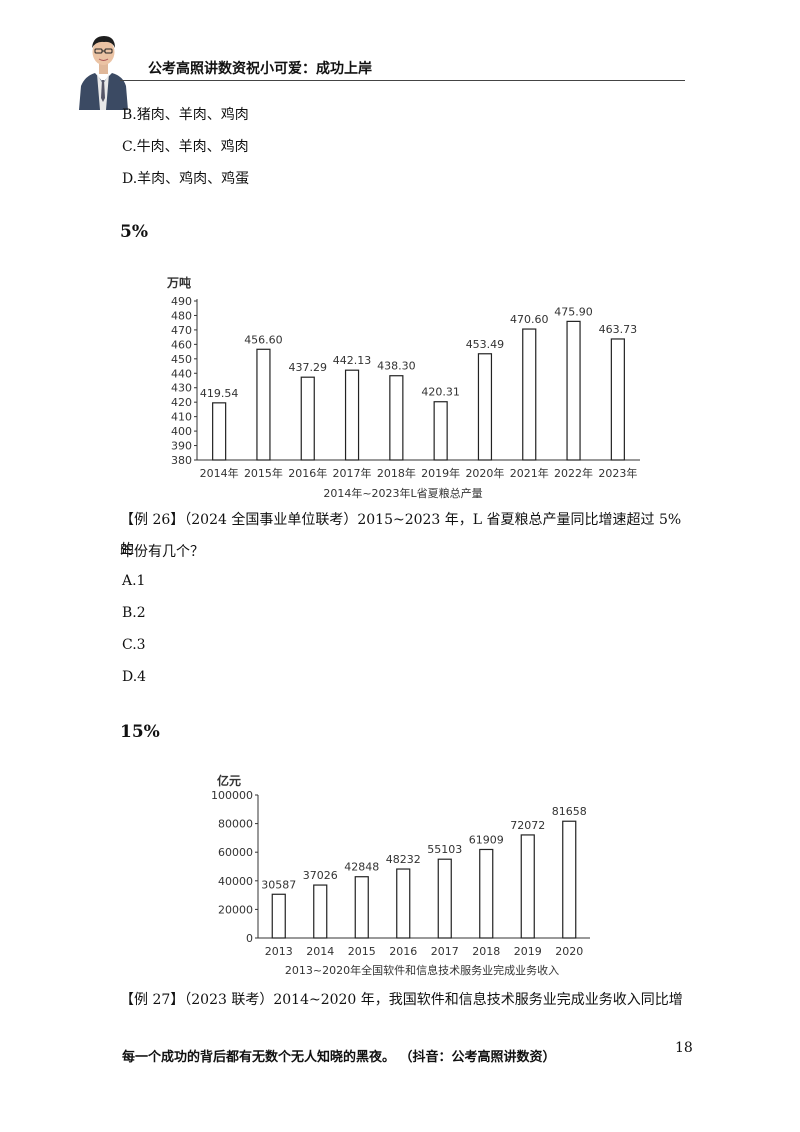 Image resolution: width=800 pixels, height=1132 pixels. I want to click on chart1-category-label: 2022年, so click(573, 473).